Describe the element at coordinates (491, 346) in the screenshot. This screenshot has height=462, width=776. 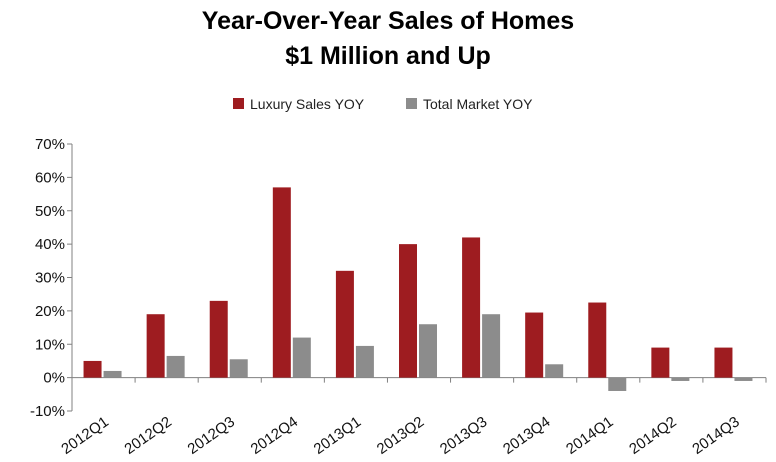
I see `bar-total-2013Q3` at that location.